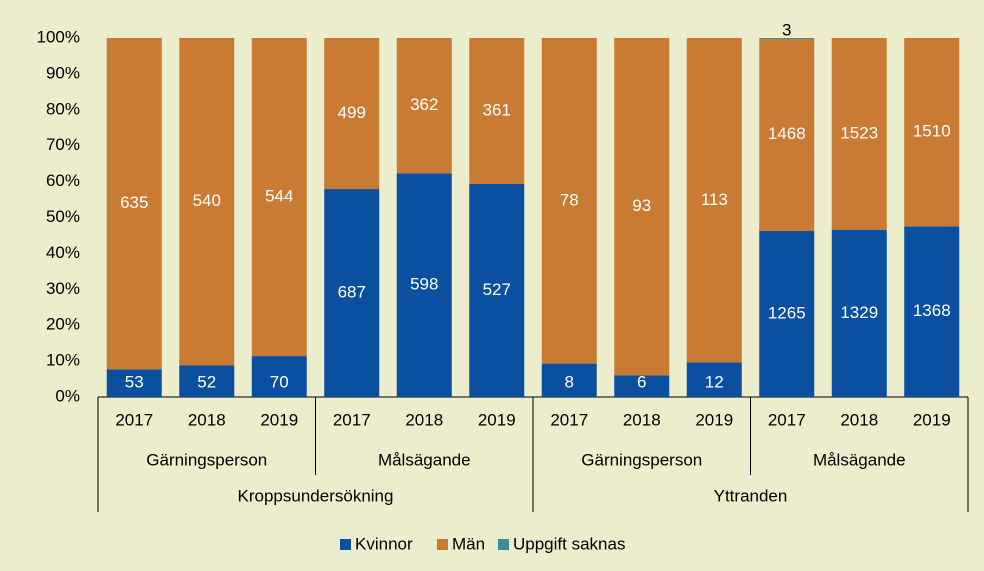 Image resolution: width=984 pixels, height=571 pixels. Describe the element at coordinates (63, 216) in the screenshot. I see `y-tick-label: 50%` at that location.